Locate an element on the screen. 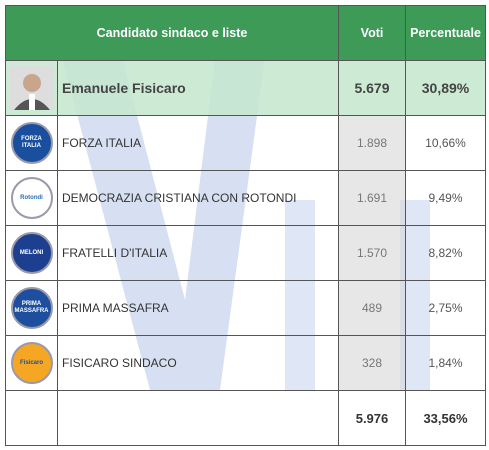 The height and width of the screenshot is (450, 489). cell-text: 2,75% is located at coordinates (445, 308).